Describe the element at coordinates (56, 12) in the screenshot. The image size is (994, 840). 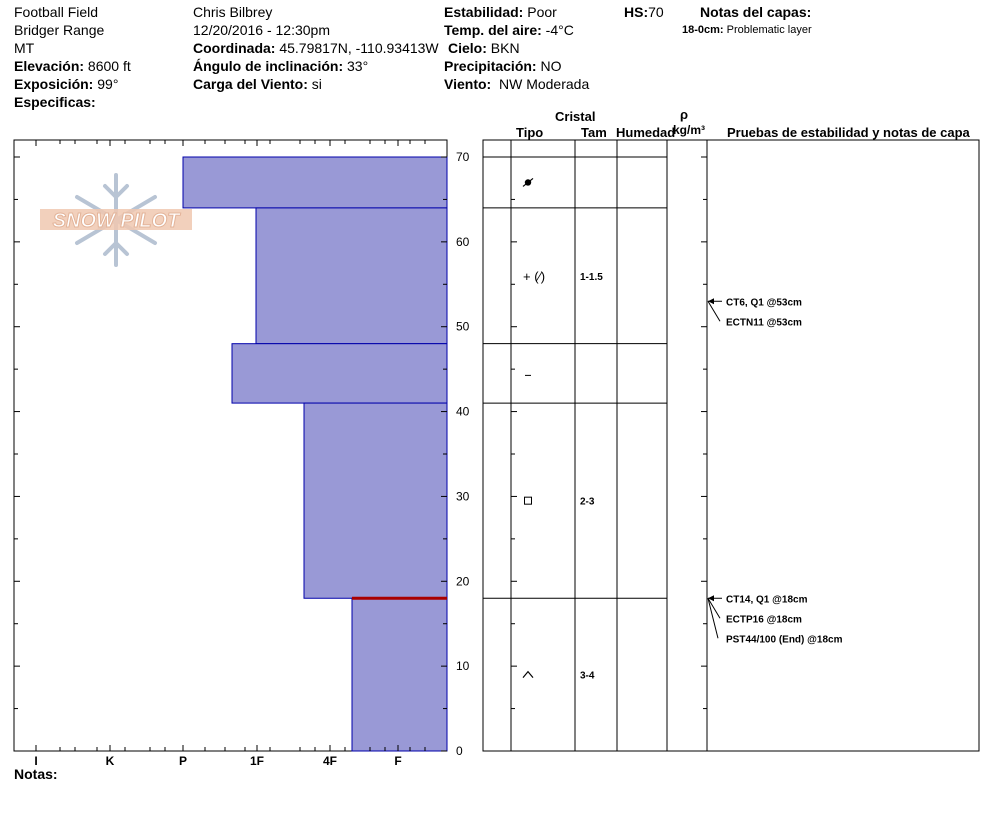
I see `location: Football Field` at that location.